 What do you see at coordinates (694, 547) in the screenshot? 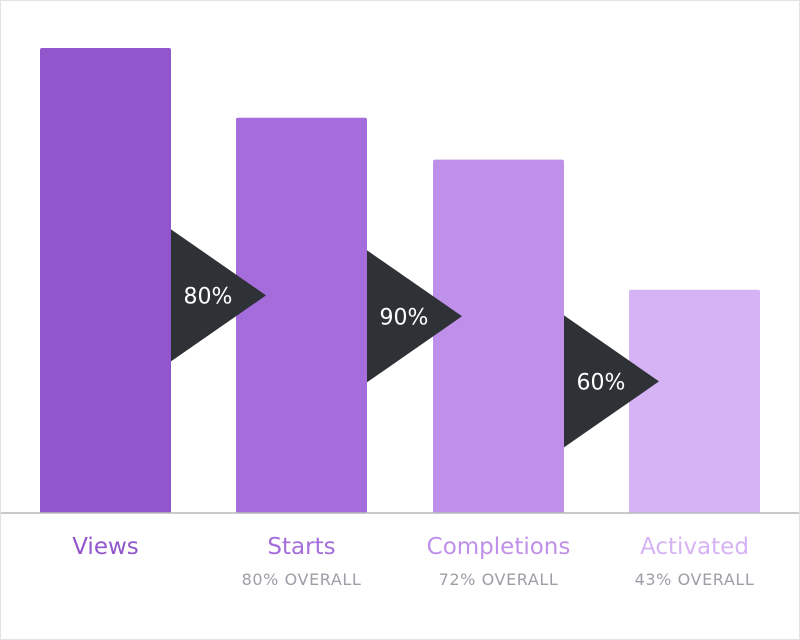
I see `stage-label-activated: Activated` at bounding box center [694, 547].